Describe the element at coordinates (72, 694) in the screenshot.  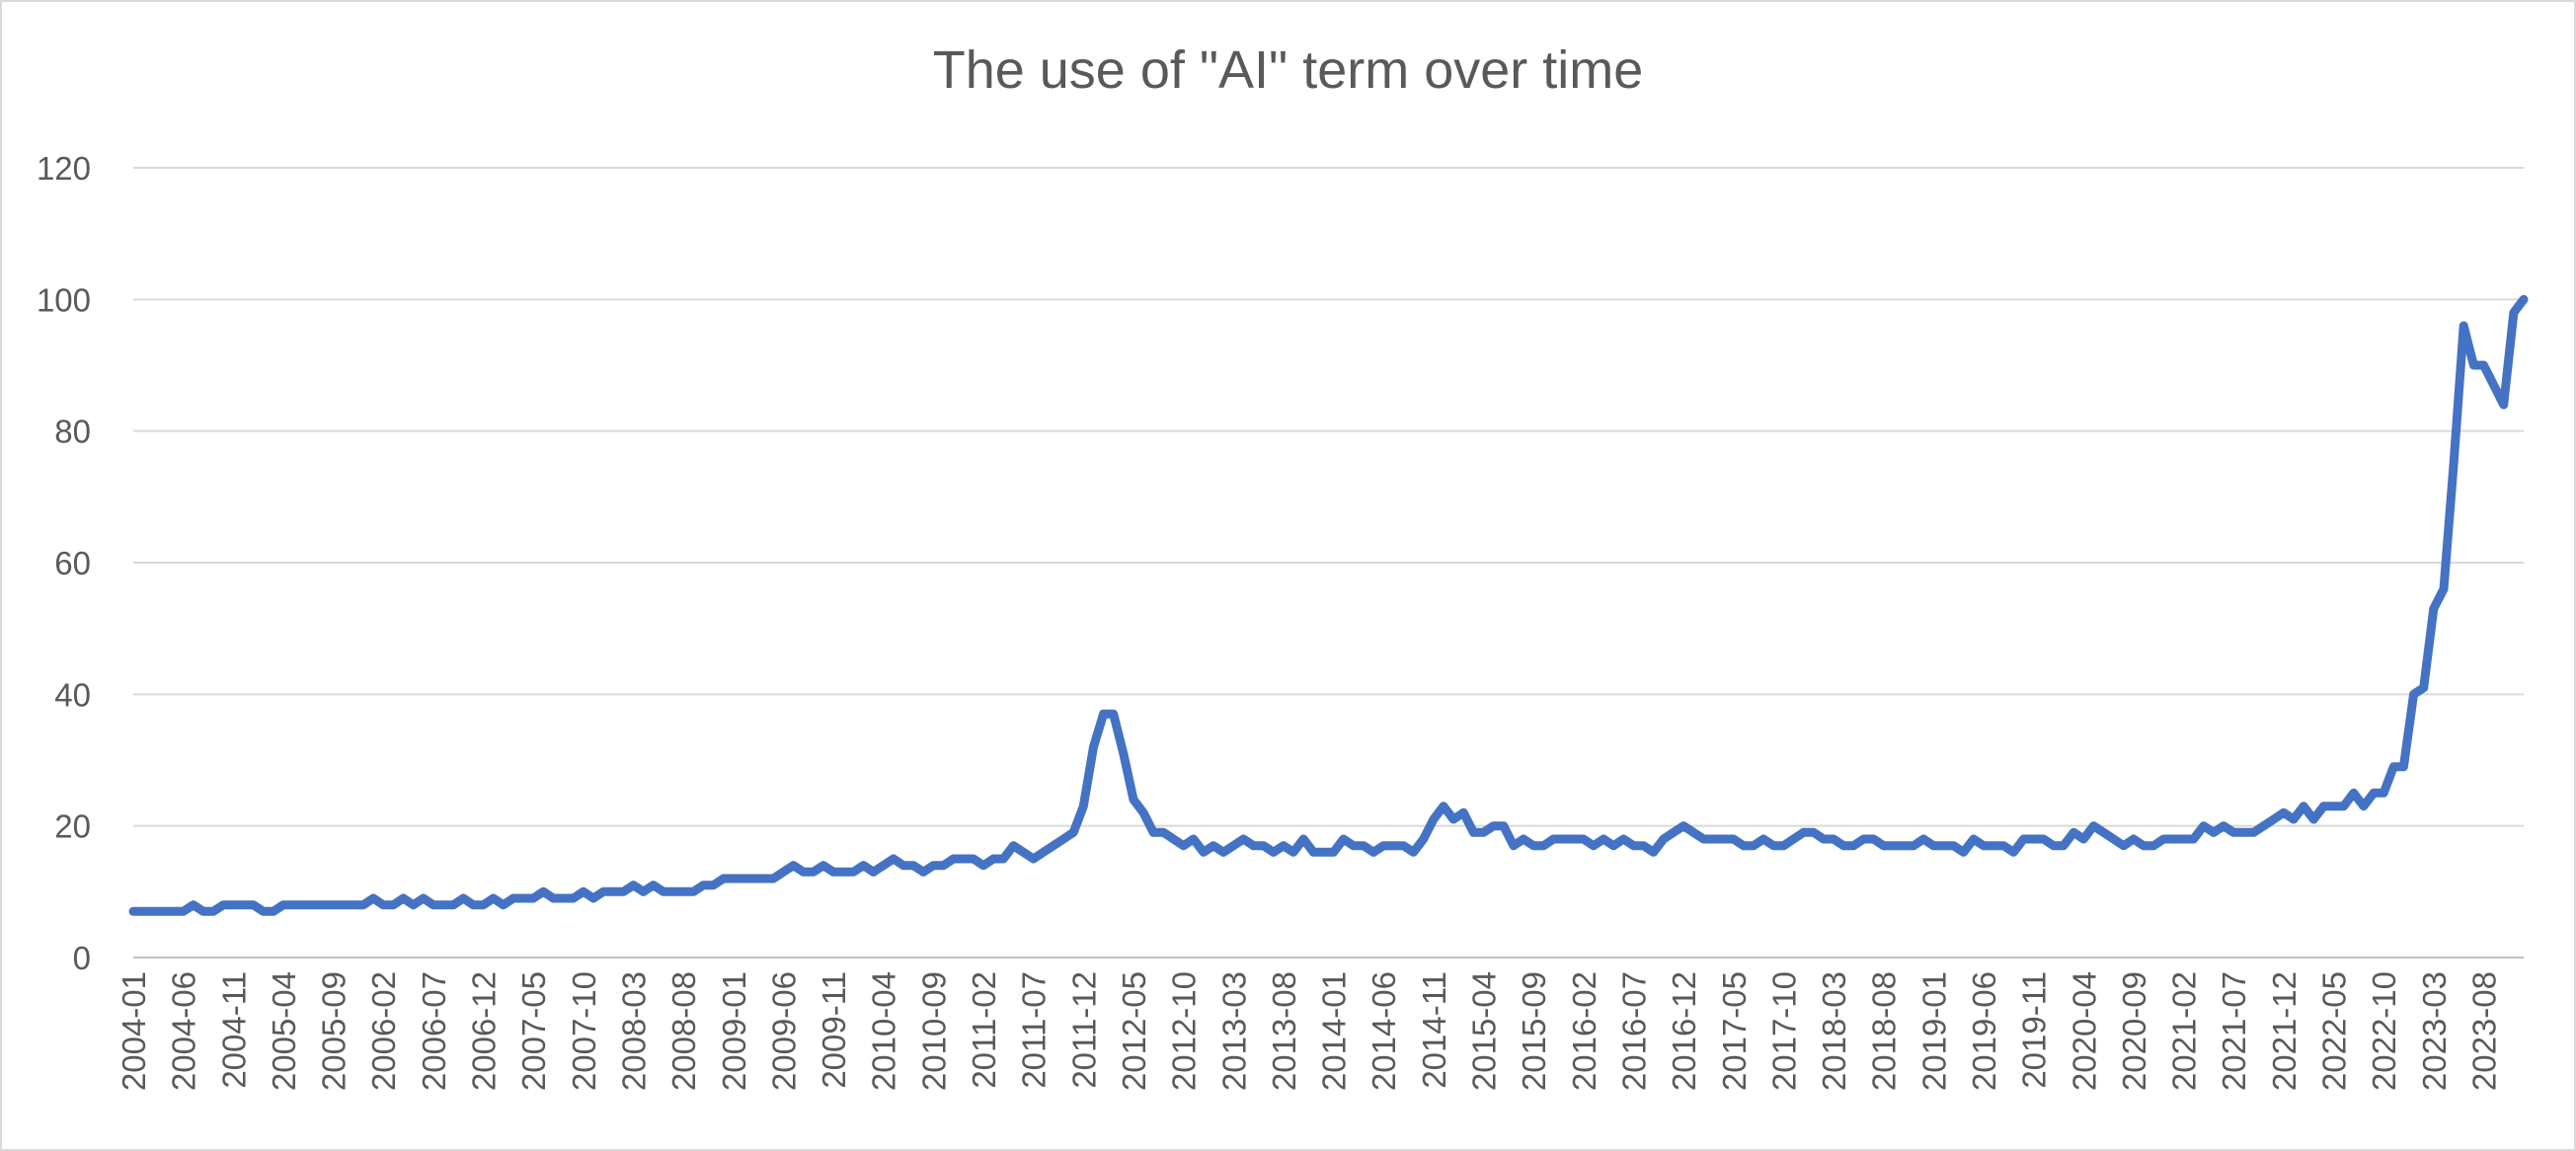
I see `y-tick-label: 40` at that location.